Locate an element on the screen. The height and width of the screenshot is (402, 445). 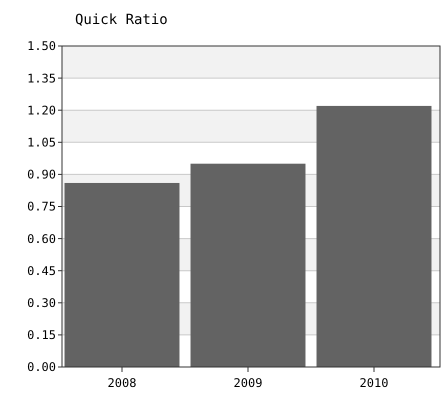
y-tick-label: 0.00 is located at coordinates (41, 367).